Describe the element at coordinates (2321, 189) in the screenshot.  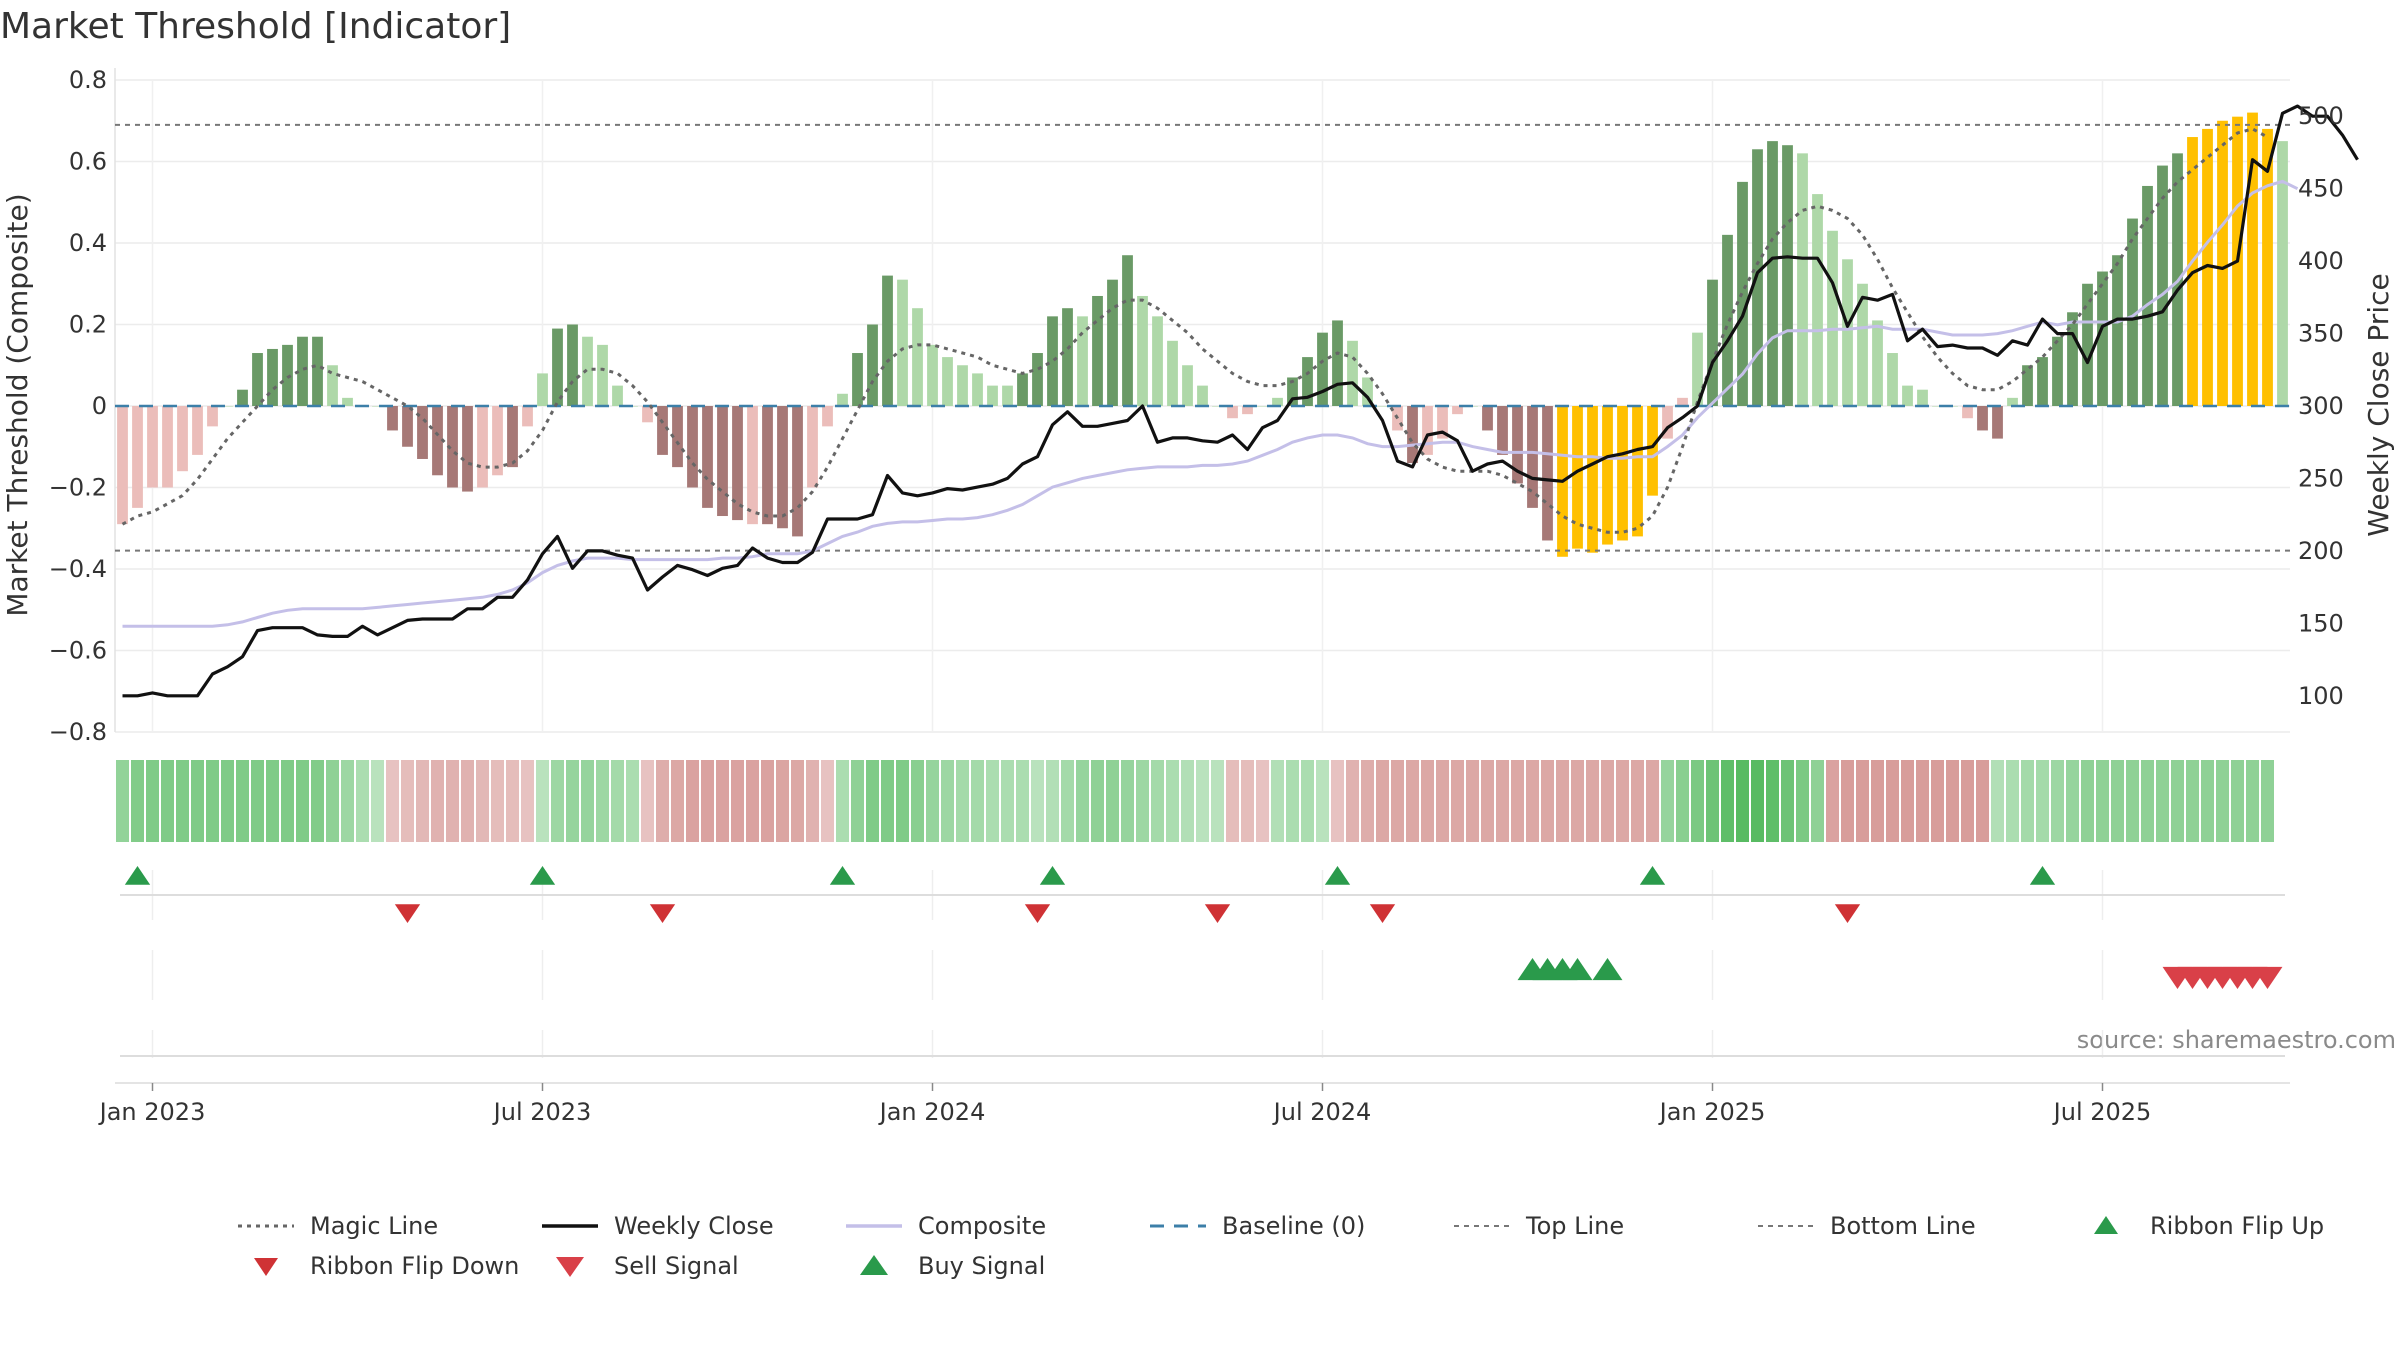
I see `right-tick-label: 450` at that location.